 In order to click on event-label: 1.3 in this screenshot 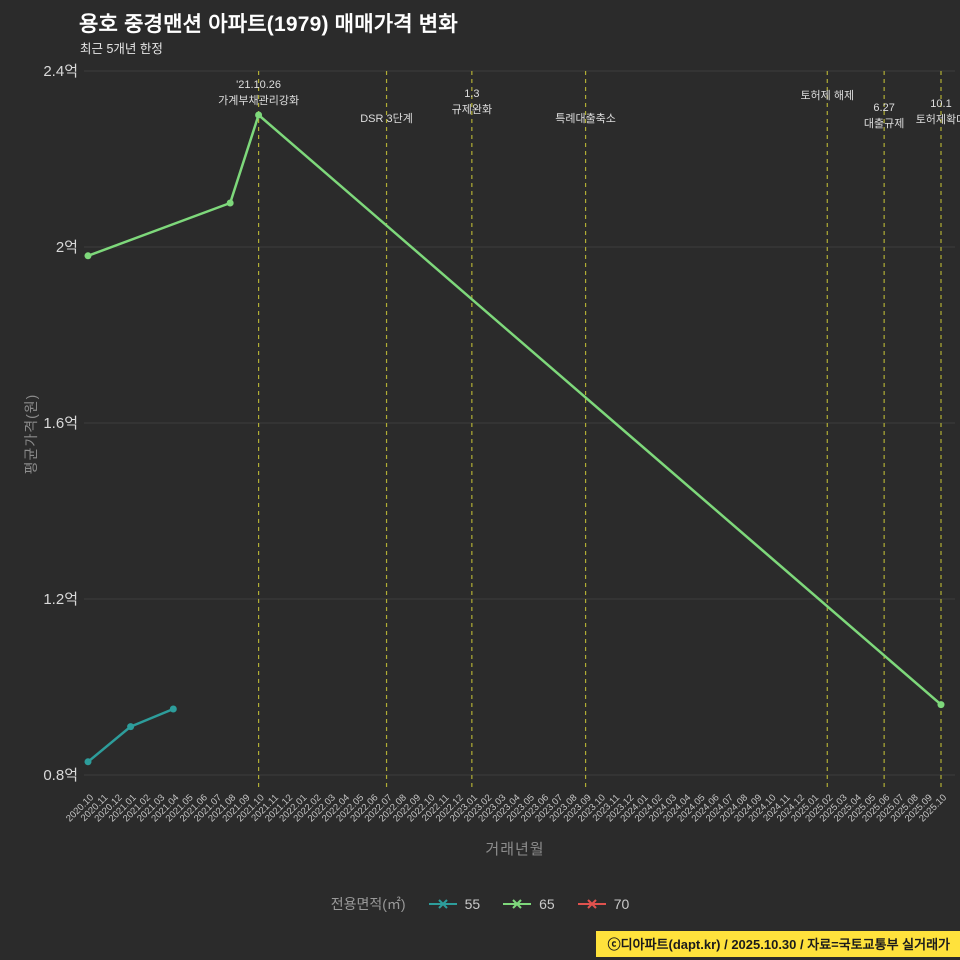, I will do `click(471, 94)`.